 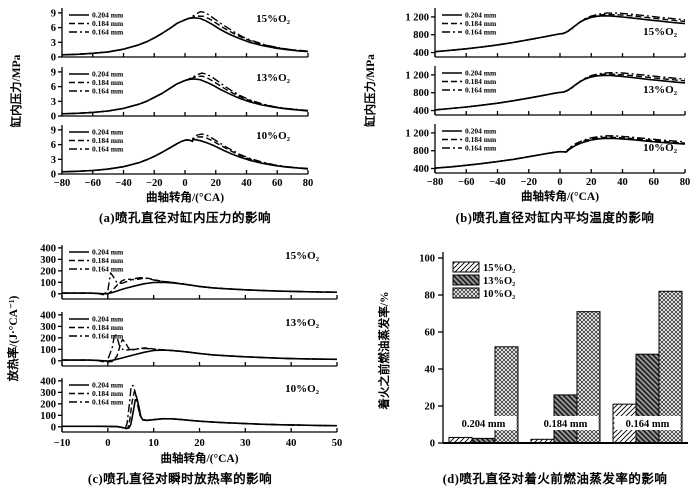 I want to click on x-axis-label: 曲轴转角/(°CA), so click(x=185, y=197).